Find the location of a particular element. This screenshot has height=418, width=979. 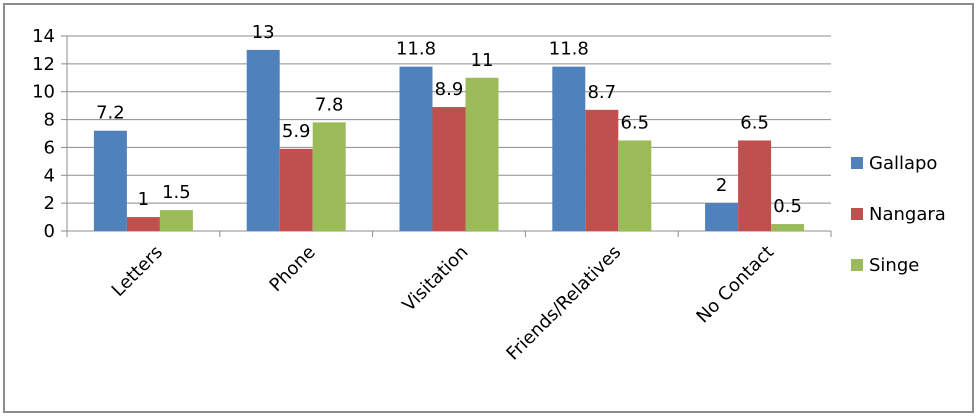

legend: Gallapo Nangara Singe is located at coordinates (898, 214).